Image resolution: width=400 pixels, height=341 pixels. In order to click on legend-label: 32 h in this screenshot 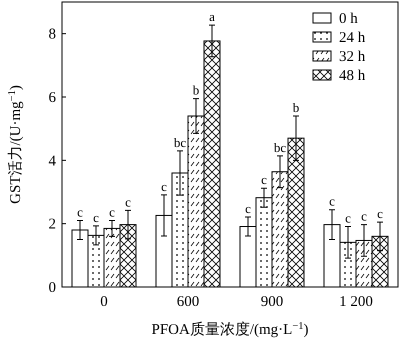, I will do `click(352, 57)`.